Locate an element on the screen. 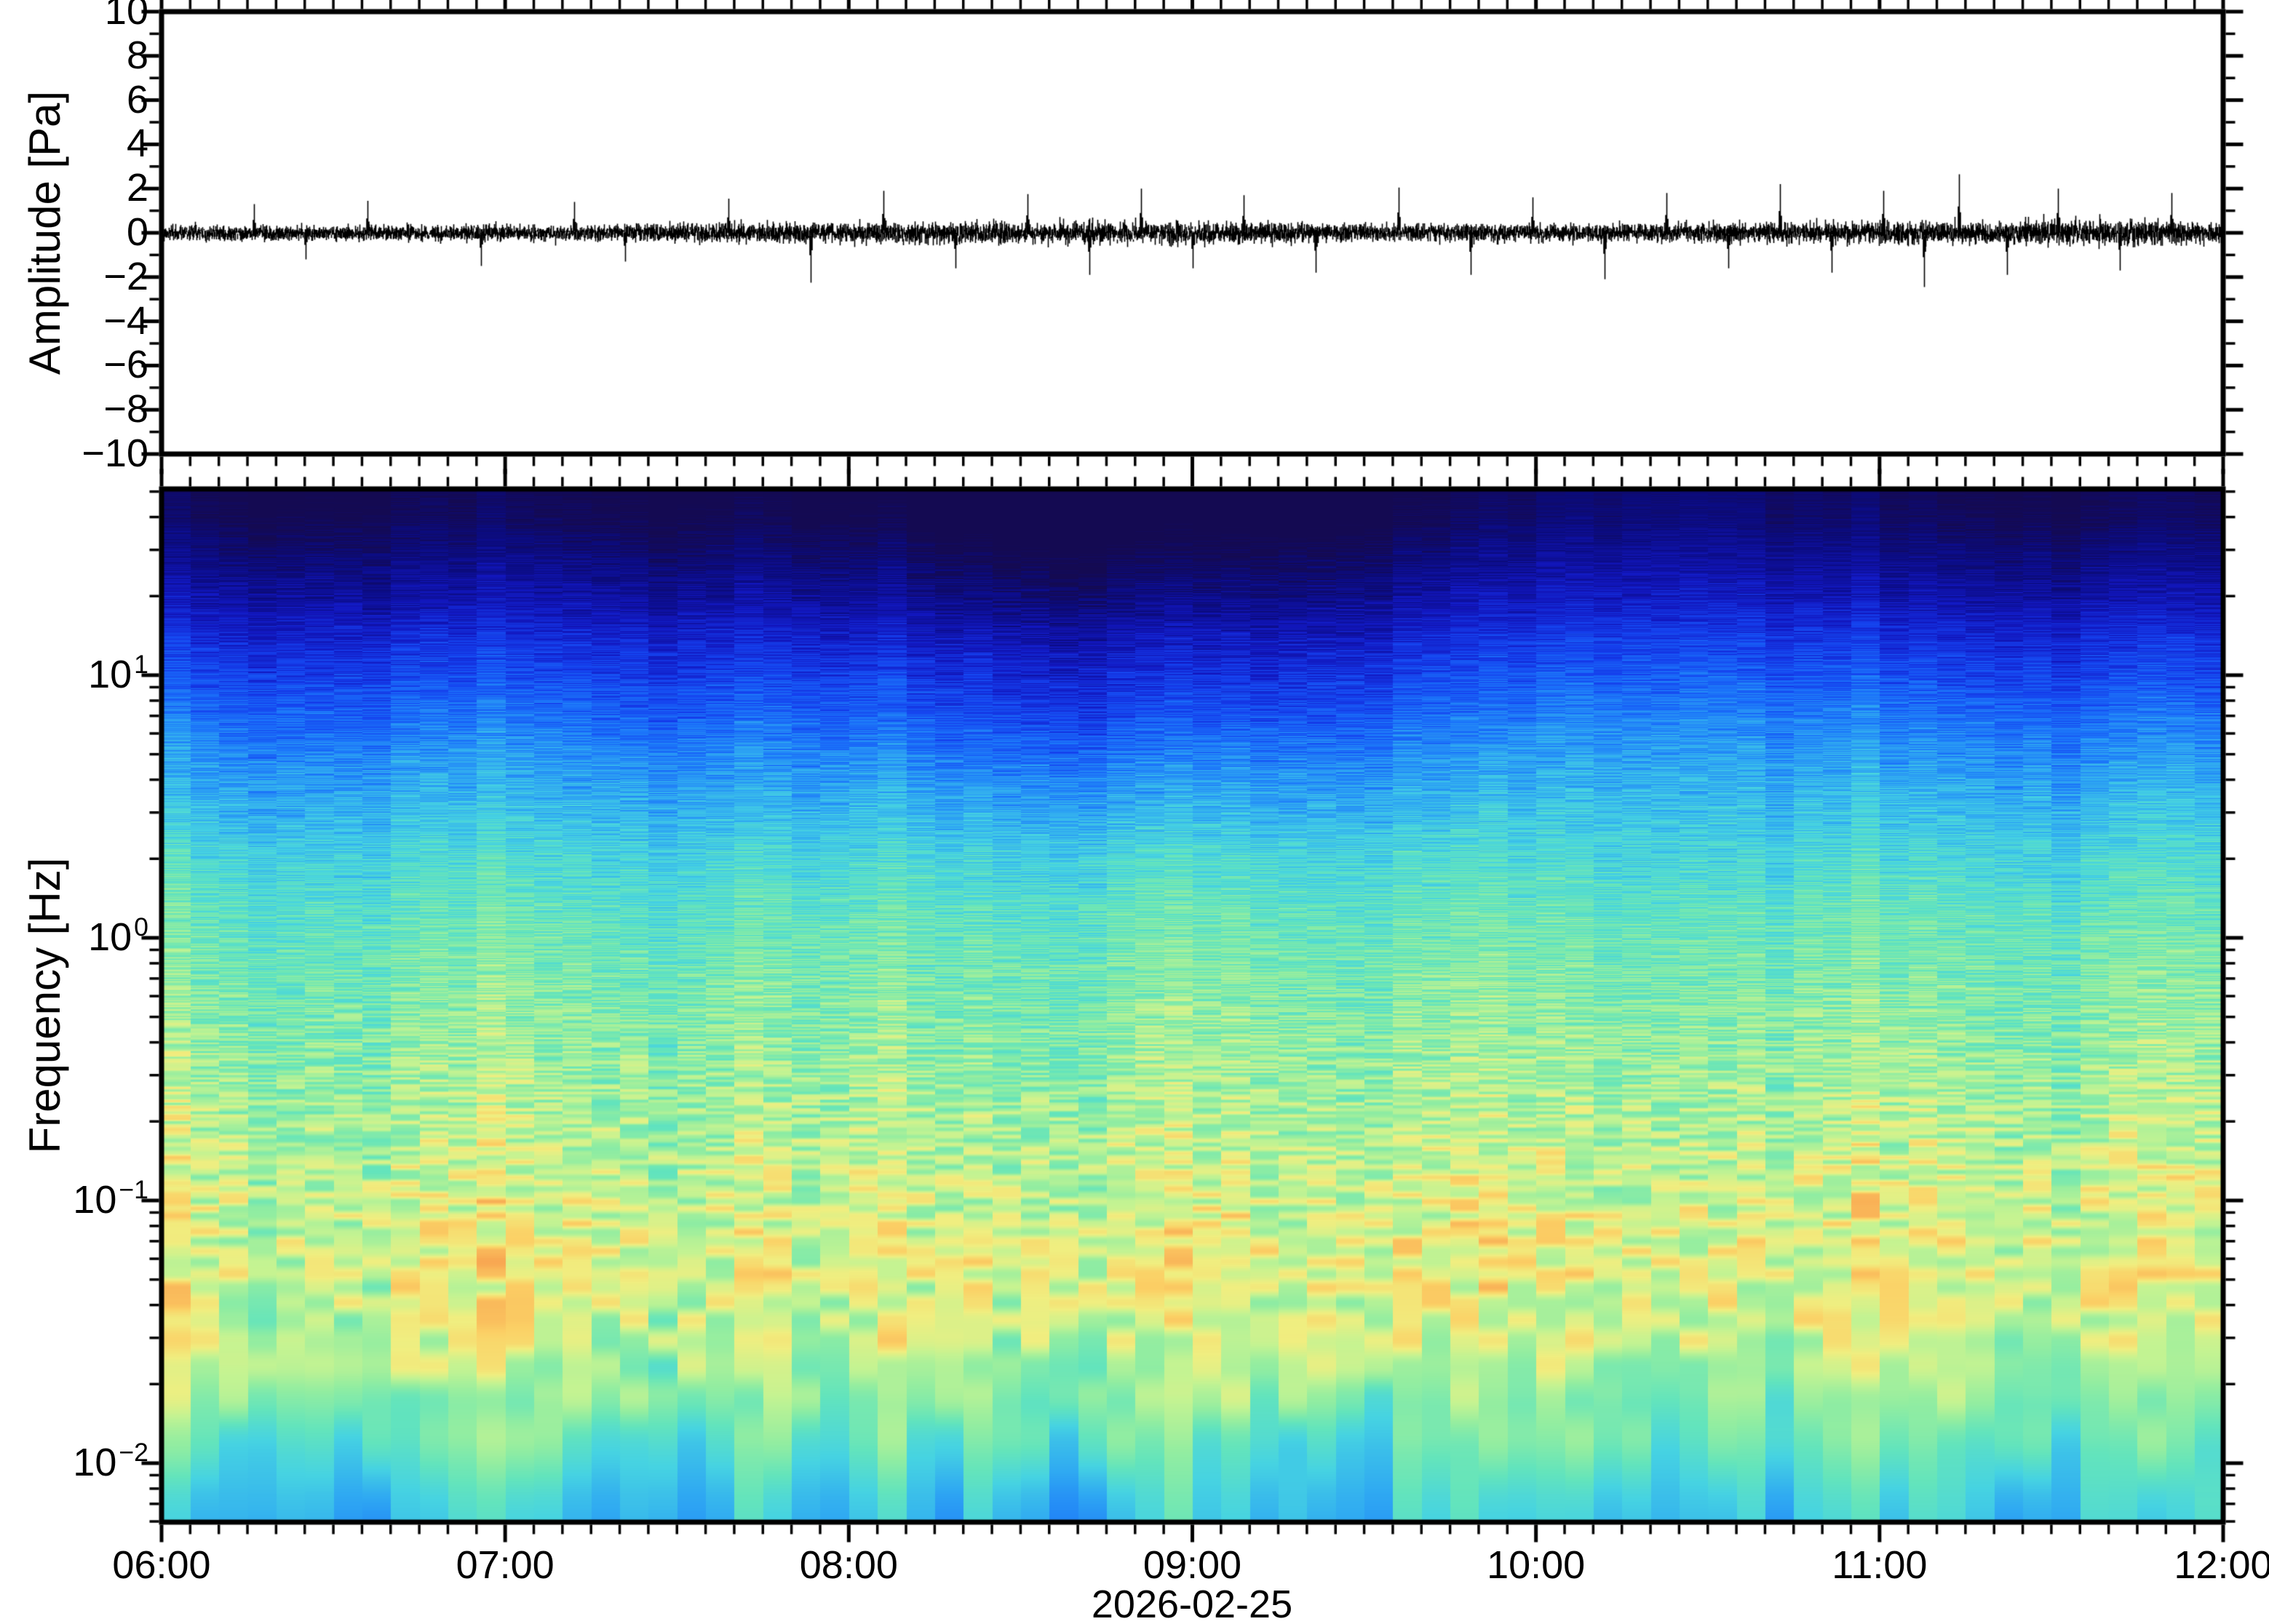 The height and width of the screenshot is (1624, 2269). time-tick-label: 09:00 is located at coordinates (1192, 1565).